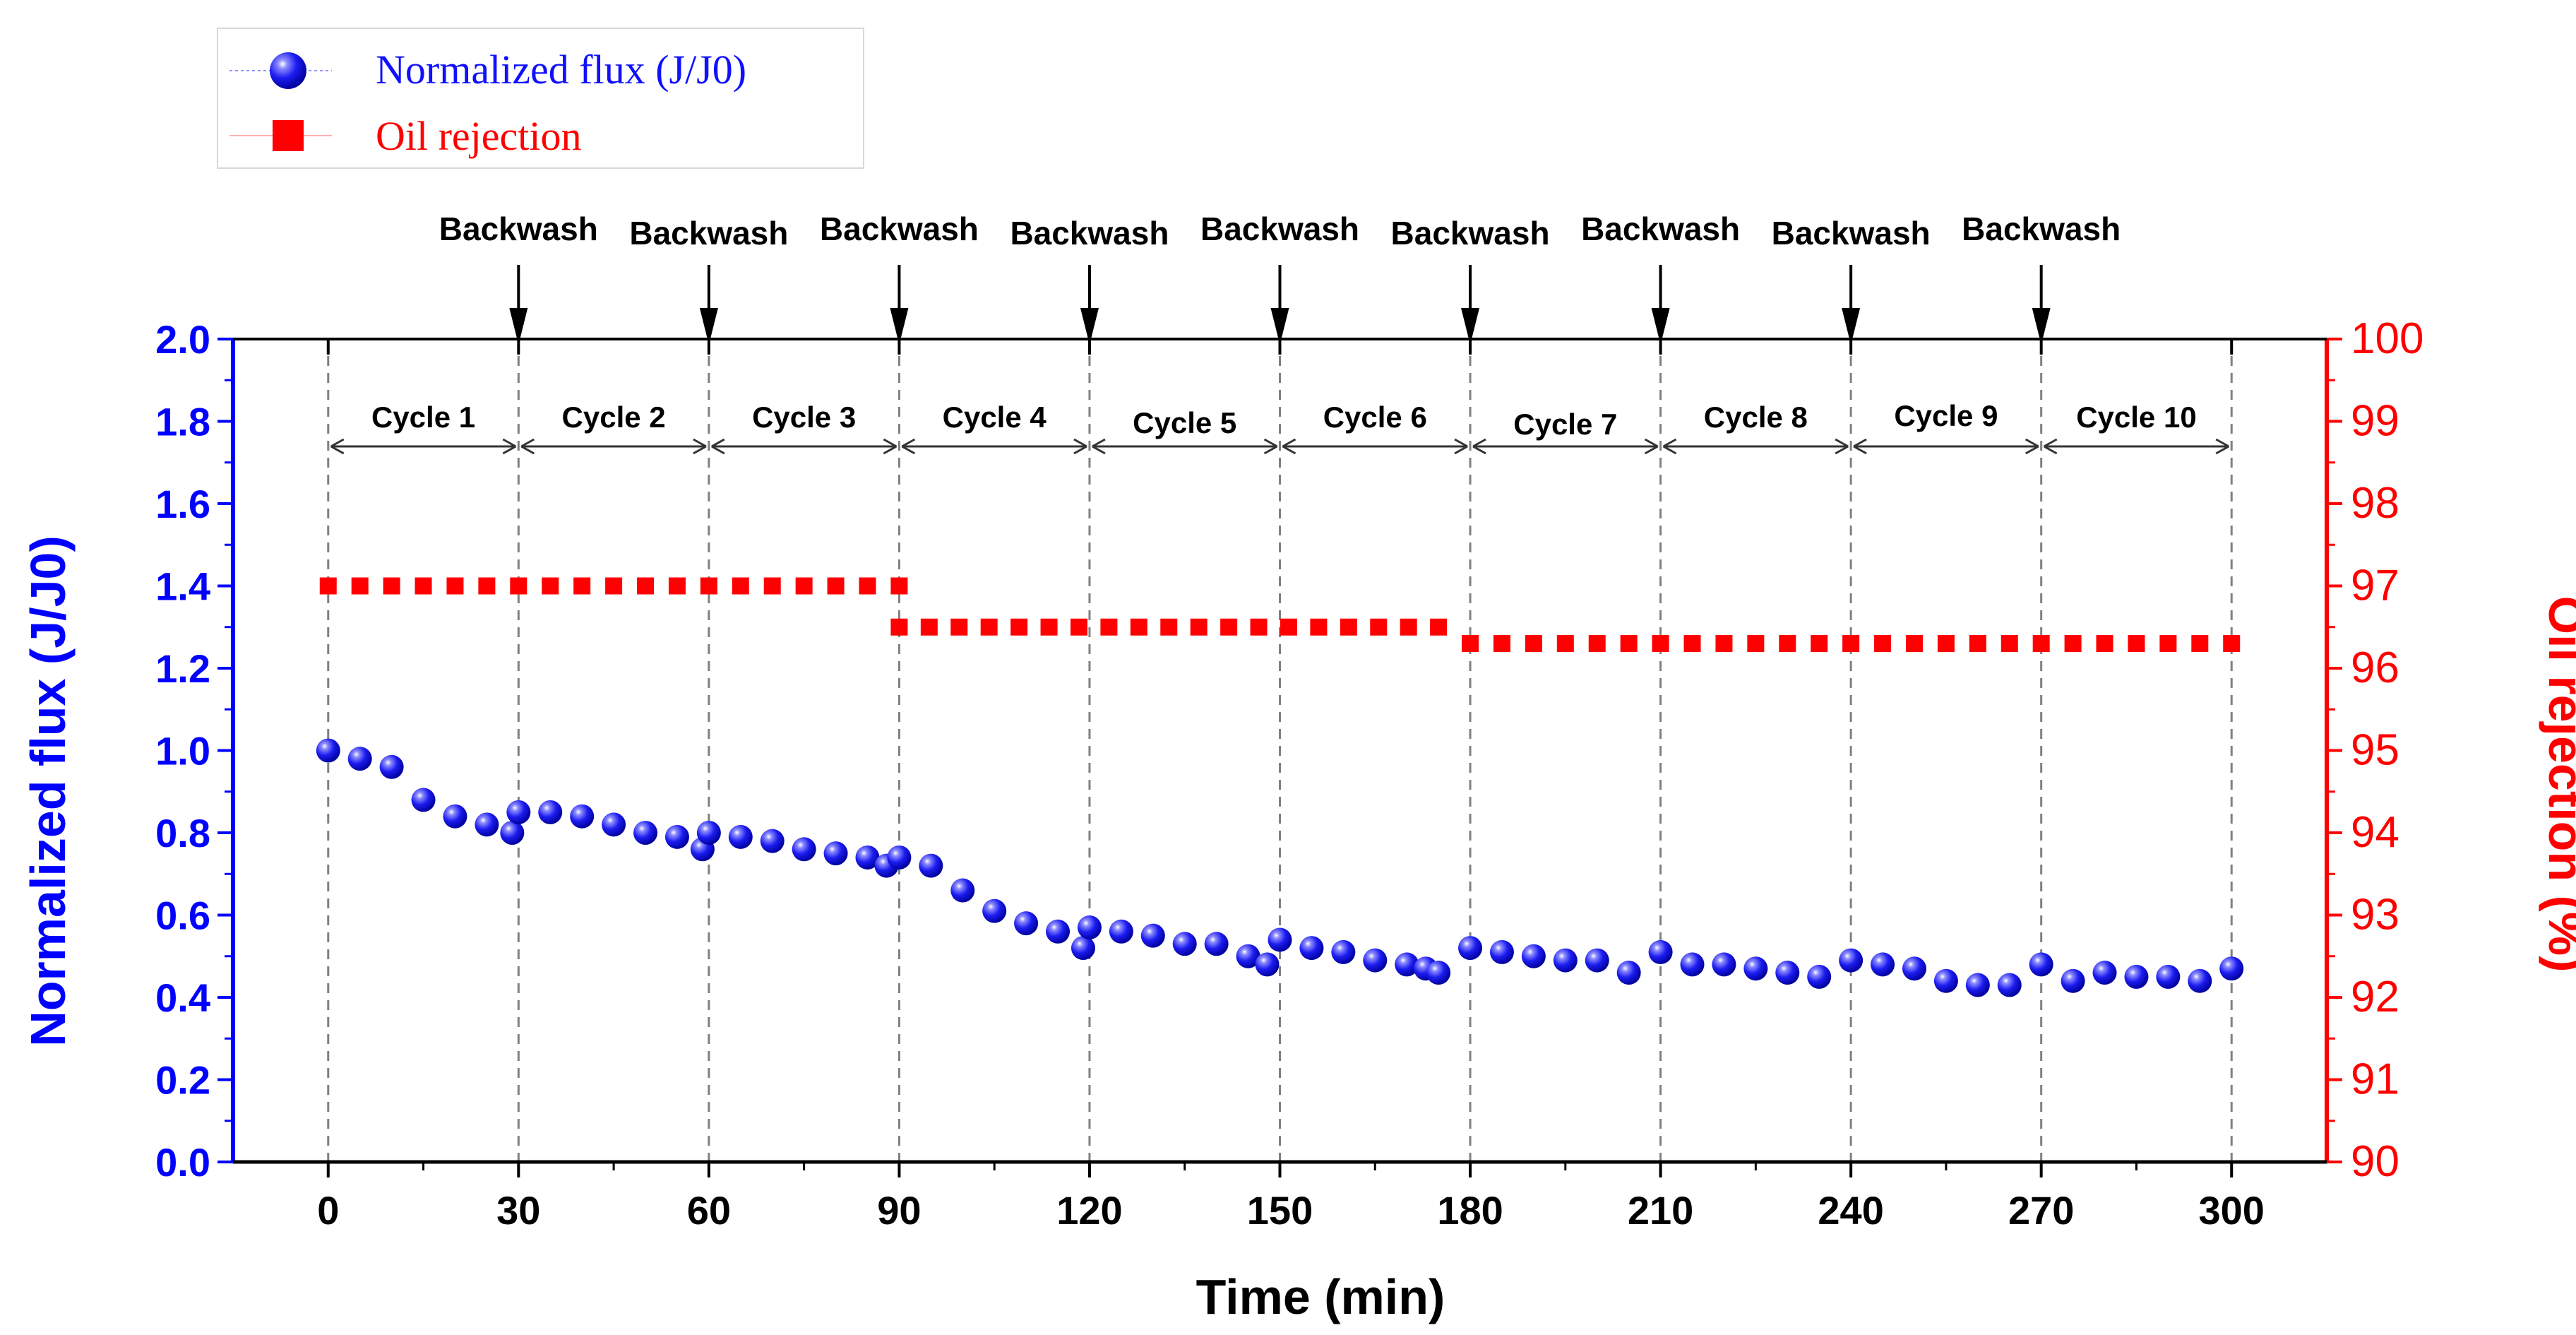 This screenshot has width=2576, height=1335. What do you see at coordinates (1470, 1210) in the screenshot?
I see `x-tick-label: 180` at bounding box center [1470, 1210].